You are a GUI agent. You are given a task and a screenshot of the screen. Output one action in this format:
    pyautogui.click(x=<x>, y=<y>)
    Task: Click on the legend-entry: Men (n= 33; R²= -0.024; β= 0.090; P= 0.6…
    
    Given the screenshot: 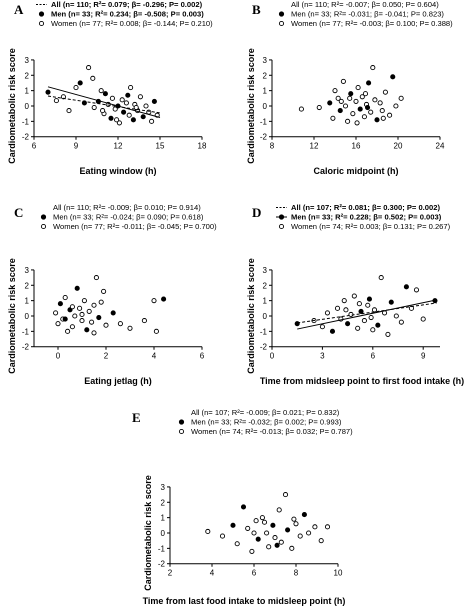 What is the action you would take?
    pyautogui.click(x=128, y=217)
    